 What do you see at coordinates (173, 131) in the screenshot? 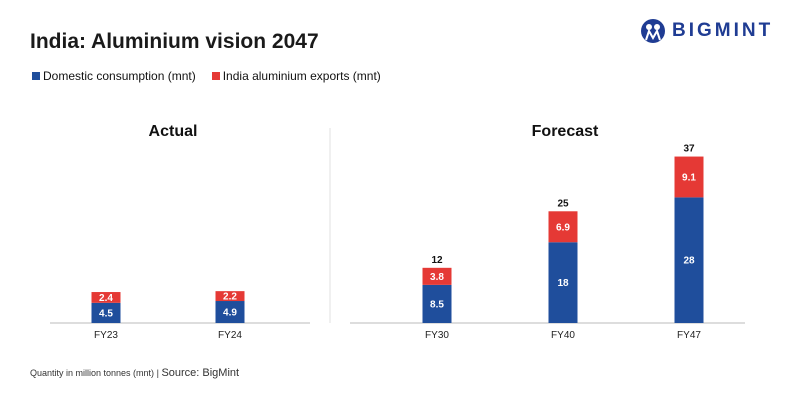
I see `panel-title: Actual` at bounding box center [173, 131].